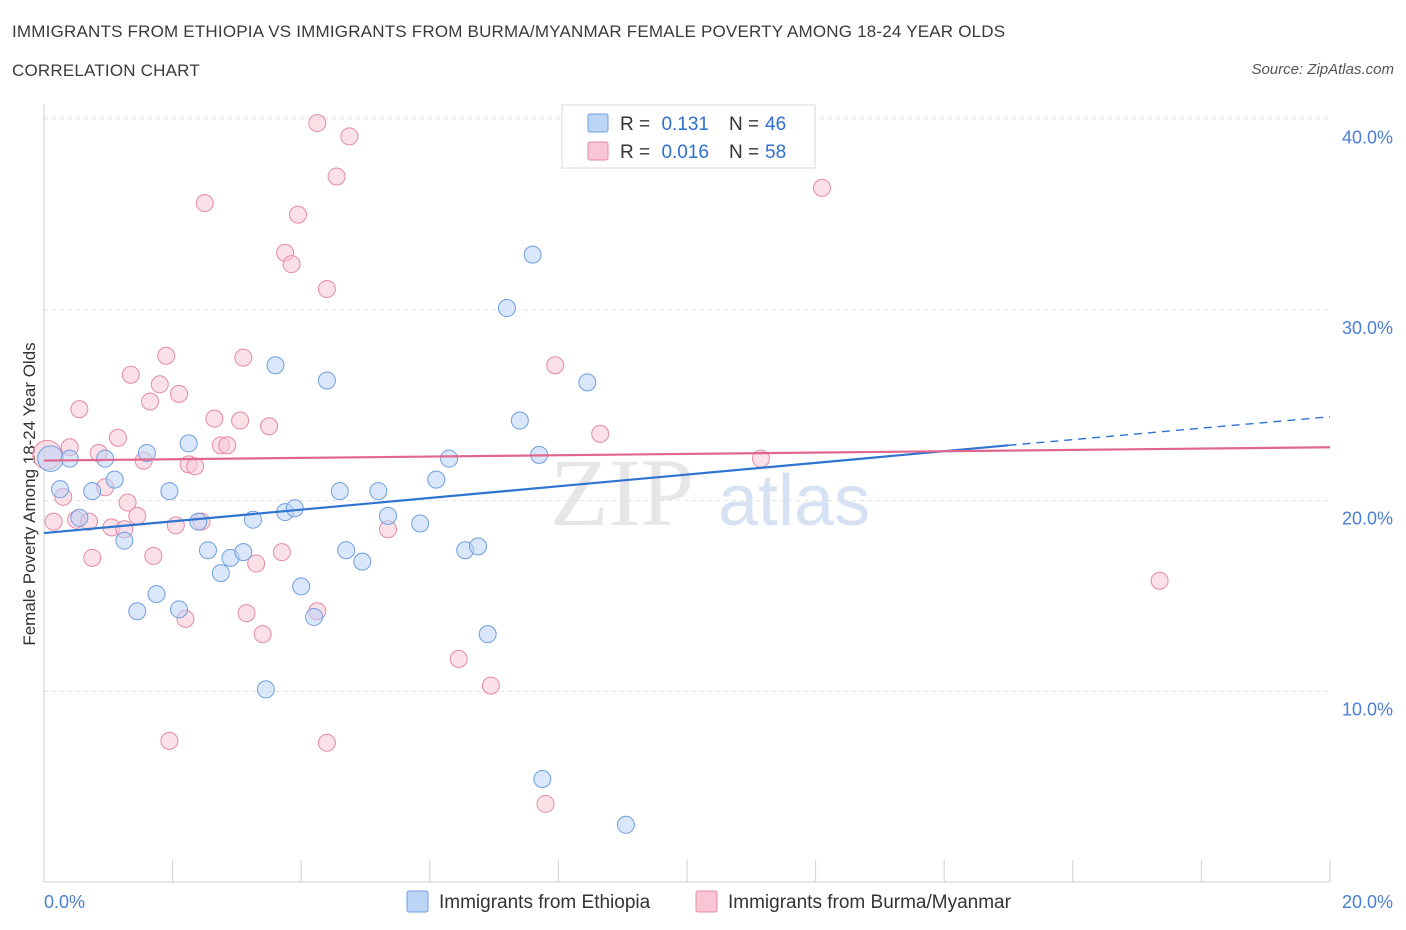 The width and height of the screenshot is (1406, 930). I want to click on trend-line-burma, so click(687, 454).